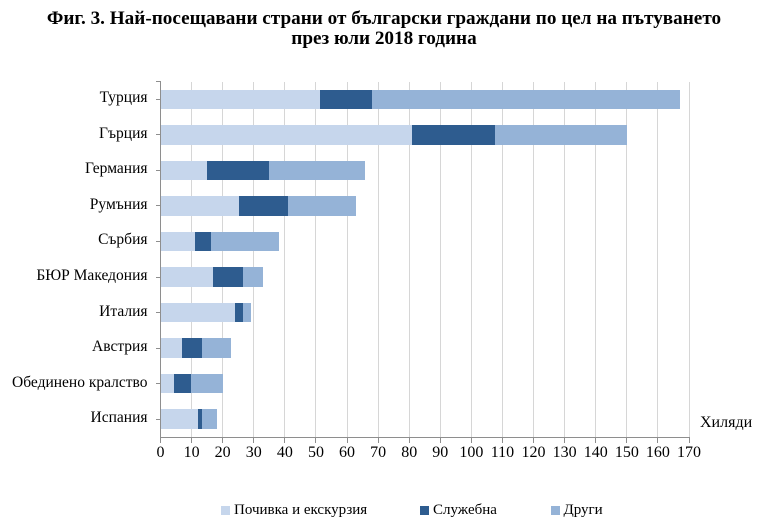 This screenshot has height=528, width=768. Describe the element at coordinates (116, 169) in the screenshot. I see `category-label-3: Германия` at that location.